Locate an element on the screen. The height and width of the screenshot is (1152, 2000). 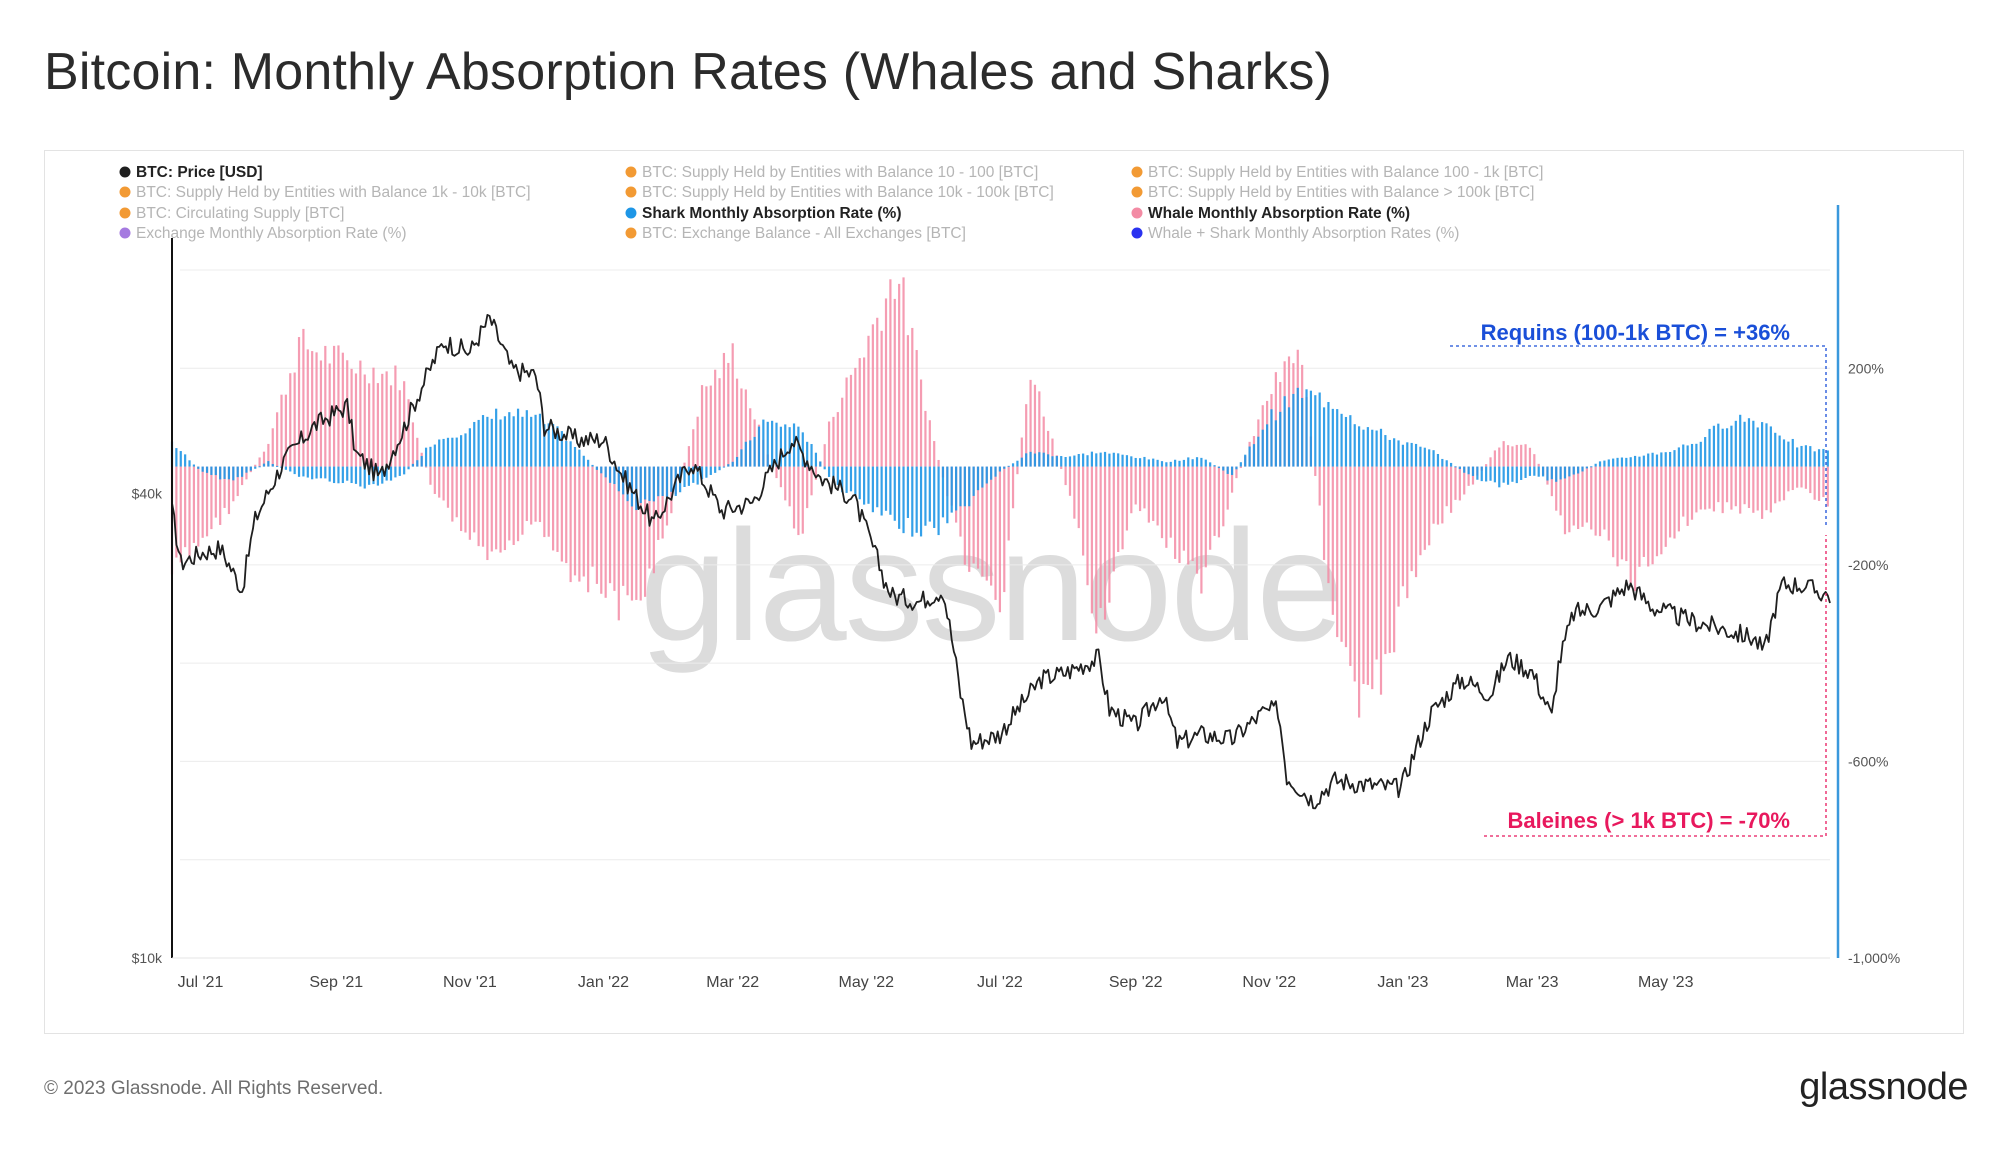
right-axis-tick-label: -1,000% is located at coordinates (1874, 958).